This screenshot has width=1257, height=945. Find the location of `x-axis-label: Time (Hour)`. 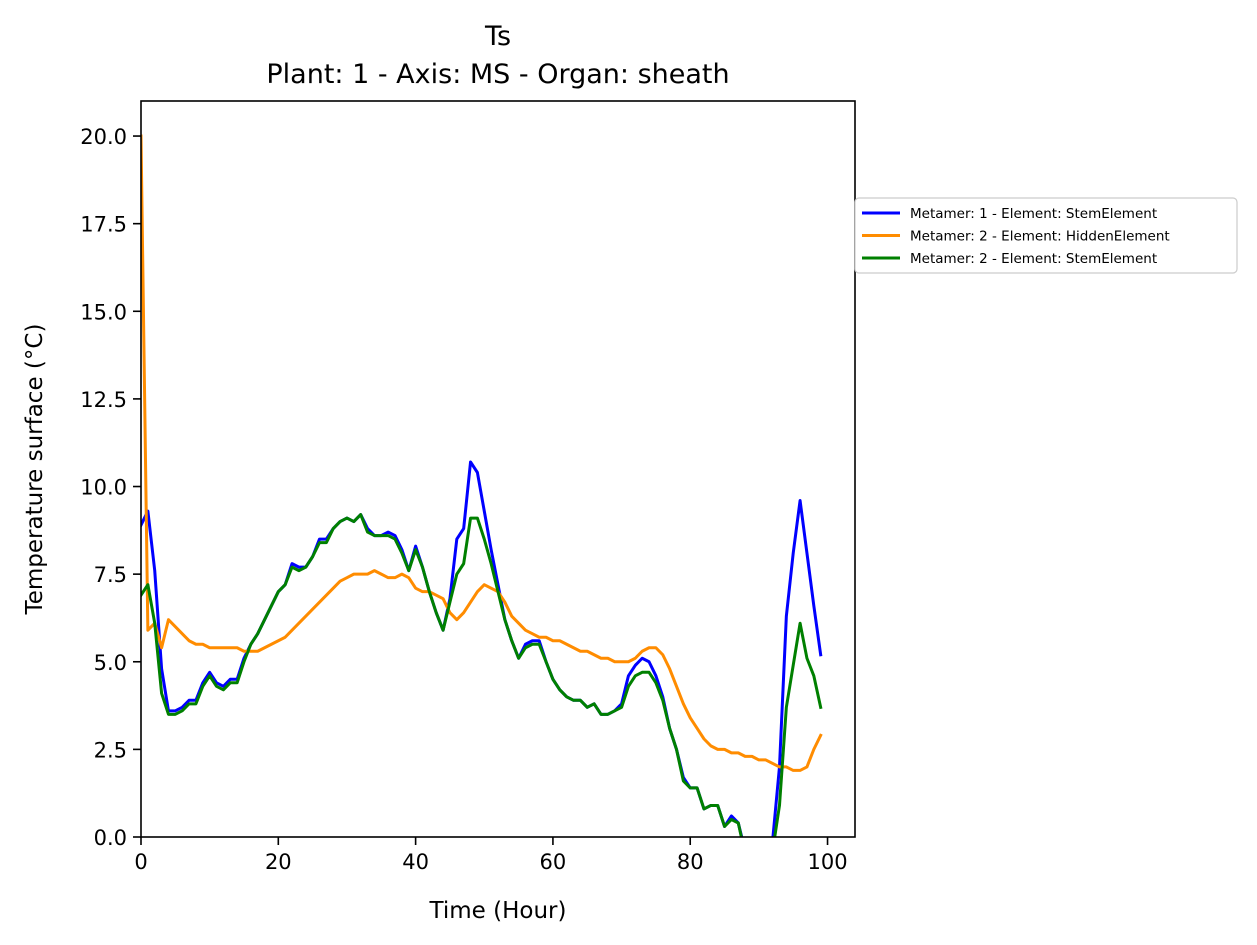

x-axis-label: Time (Hour) is located at coordinates (498, 911).